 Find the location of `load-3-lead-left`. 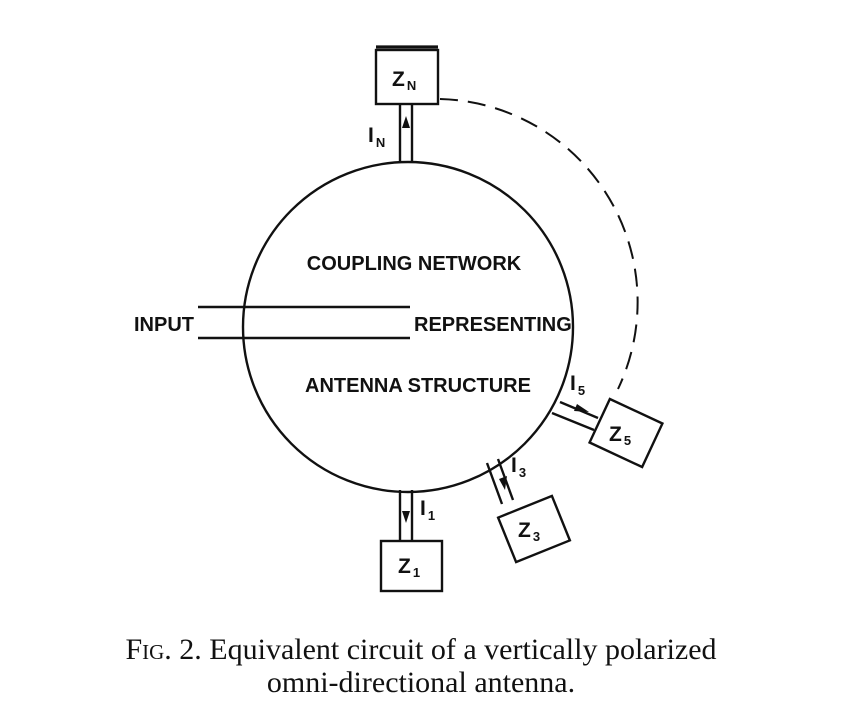

load-3-lead-left is located at coordinates (494, 483).